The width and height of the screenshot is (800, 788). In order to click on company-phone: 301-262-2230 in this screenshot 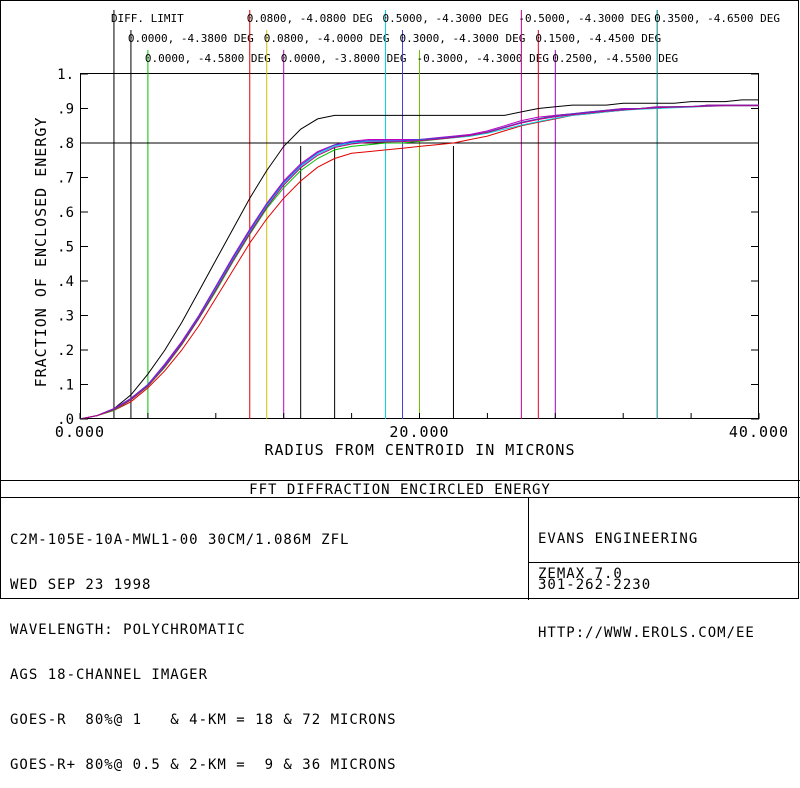, I will do `click(595, 585)`.